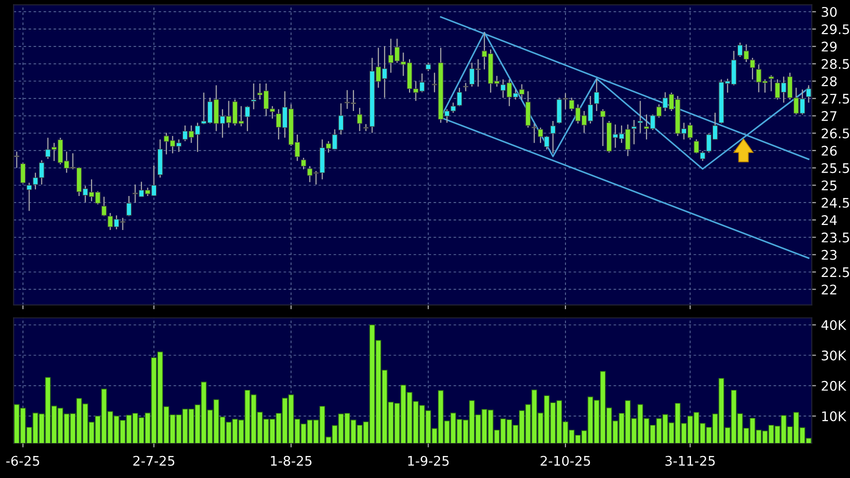 This screenshot has height=478, width=850. Describe the element at coordinates (291, 461) in the screenshot. I see `x-tick-label: 1-8-25` at that location.